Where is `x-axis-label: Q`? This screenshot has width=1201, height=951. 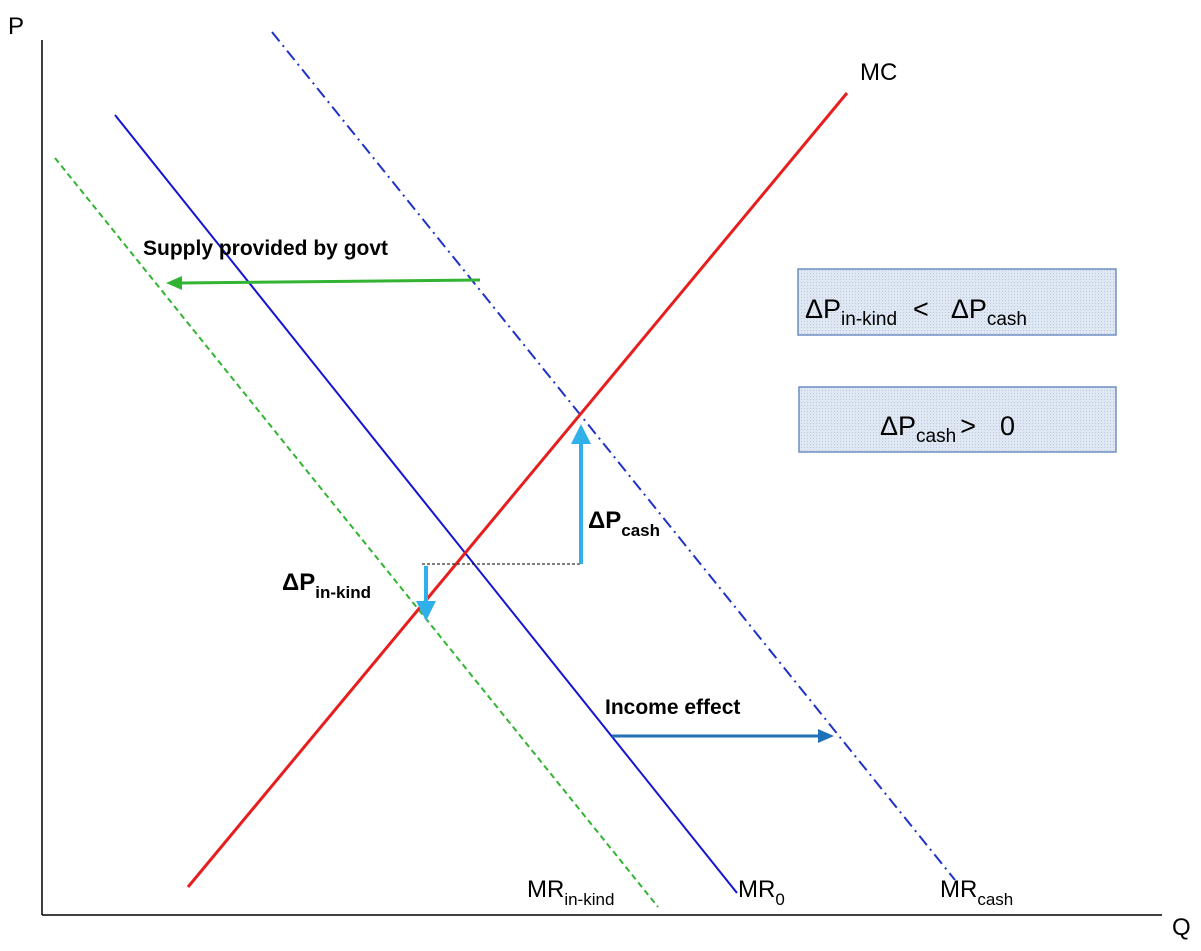 x-axis-label: Q is located at coordinates (1181, 927).